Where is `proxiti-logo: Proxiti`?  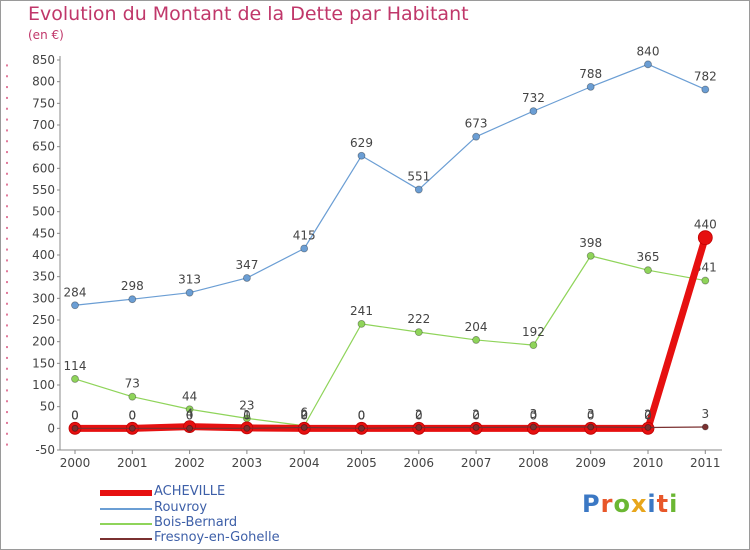 proxiti-logo: Proxiti is located at coordinates (630, 504).